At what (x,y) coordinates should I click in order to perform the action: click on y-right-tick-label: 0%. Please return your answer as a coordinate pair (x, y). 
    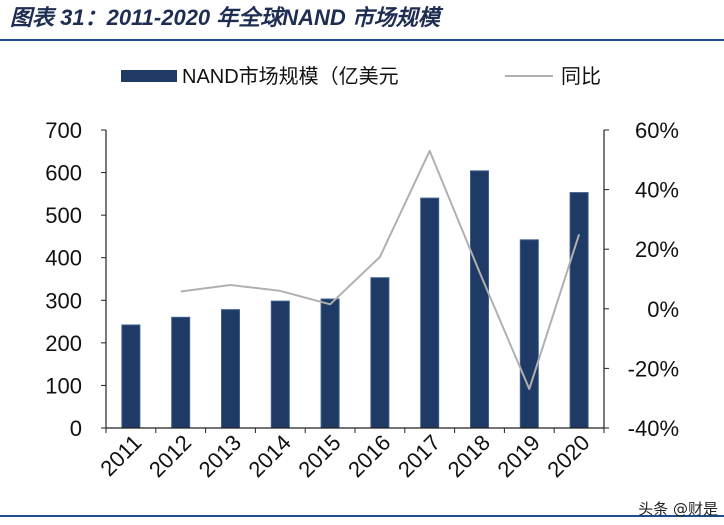
    Looking at the image, I should click on (663, 309).